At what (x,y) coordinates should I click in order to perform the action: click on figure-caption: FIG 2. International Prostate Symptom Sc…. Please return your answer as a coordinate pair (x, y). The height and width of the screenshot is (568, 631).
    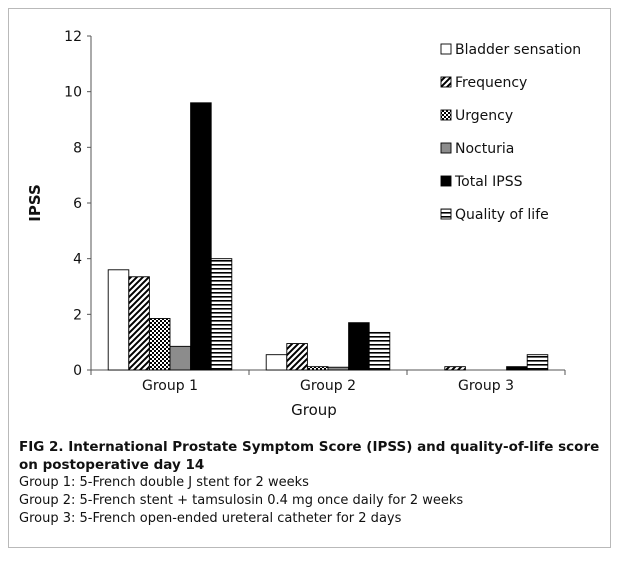
    Looking at the image, I should click on (314, 483).